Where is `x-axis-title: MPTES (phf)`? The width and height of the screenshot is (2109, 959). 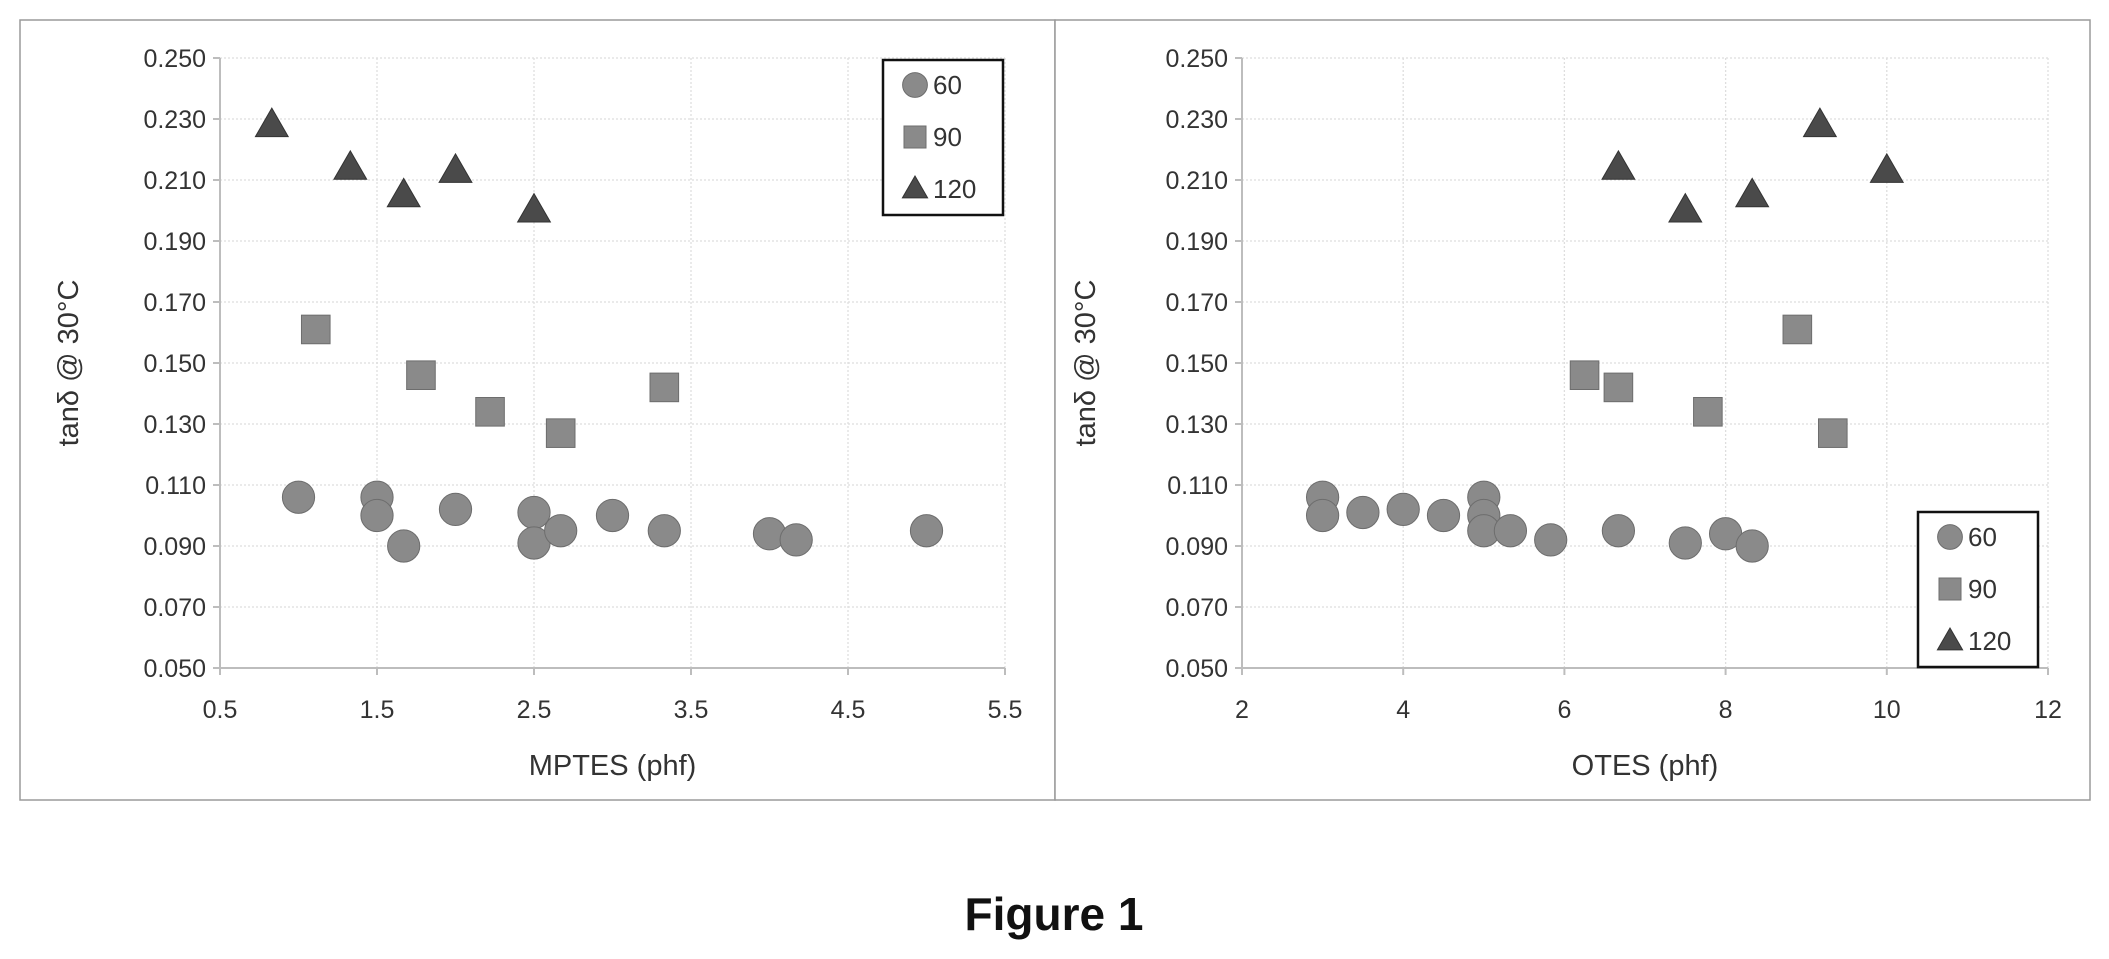 x-axis-title: MPTES (phf) is located at coordinates (613, 766).